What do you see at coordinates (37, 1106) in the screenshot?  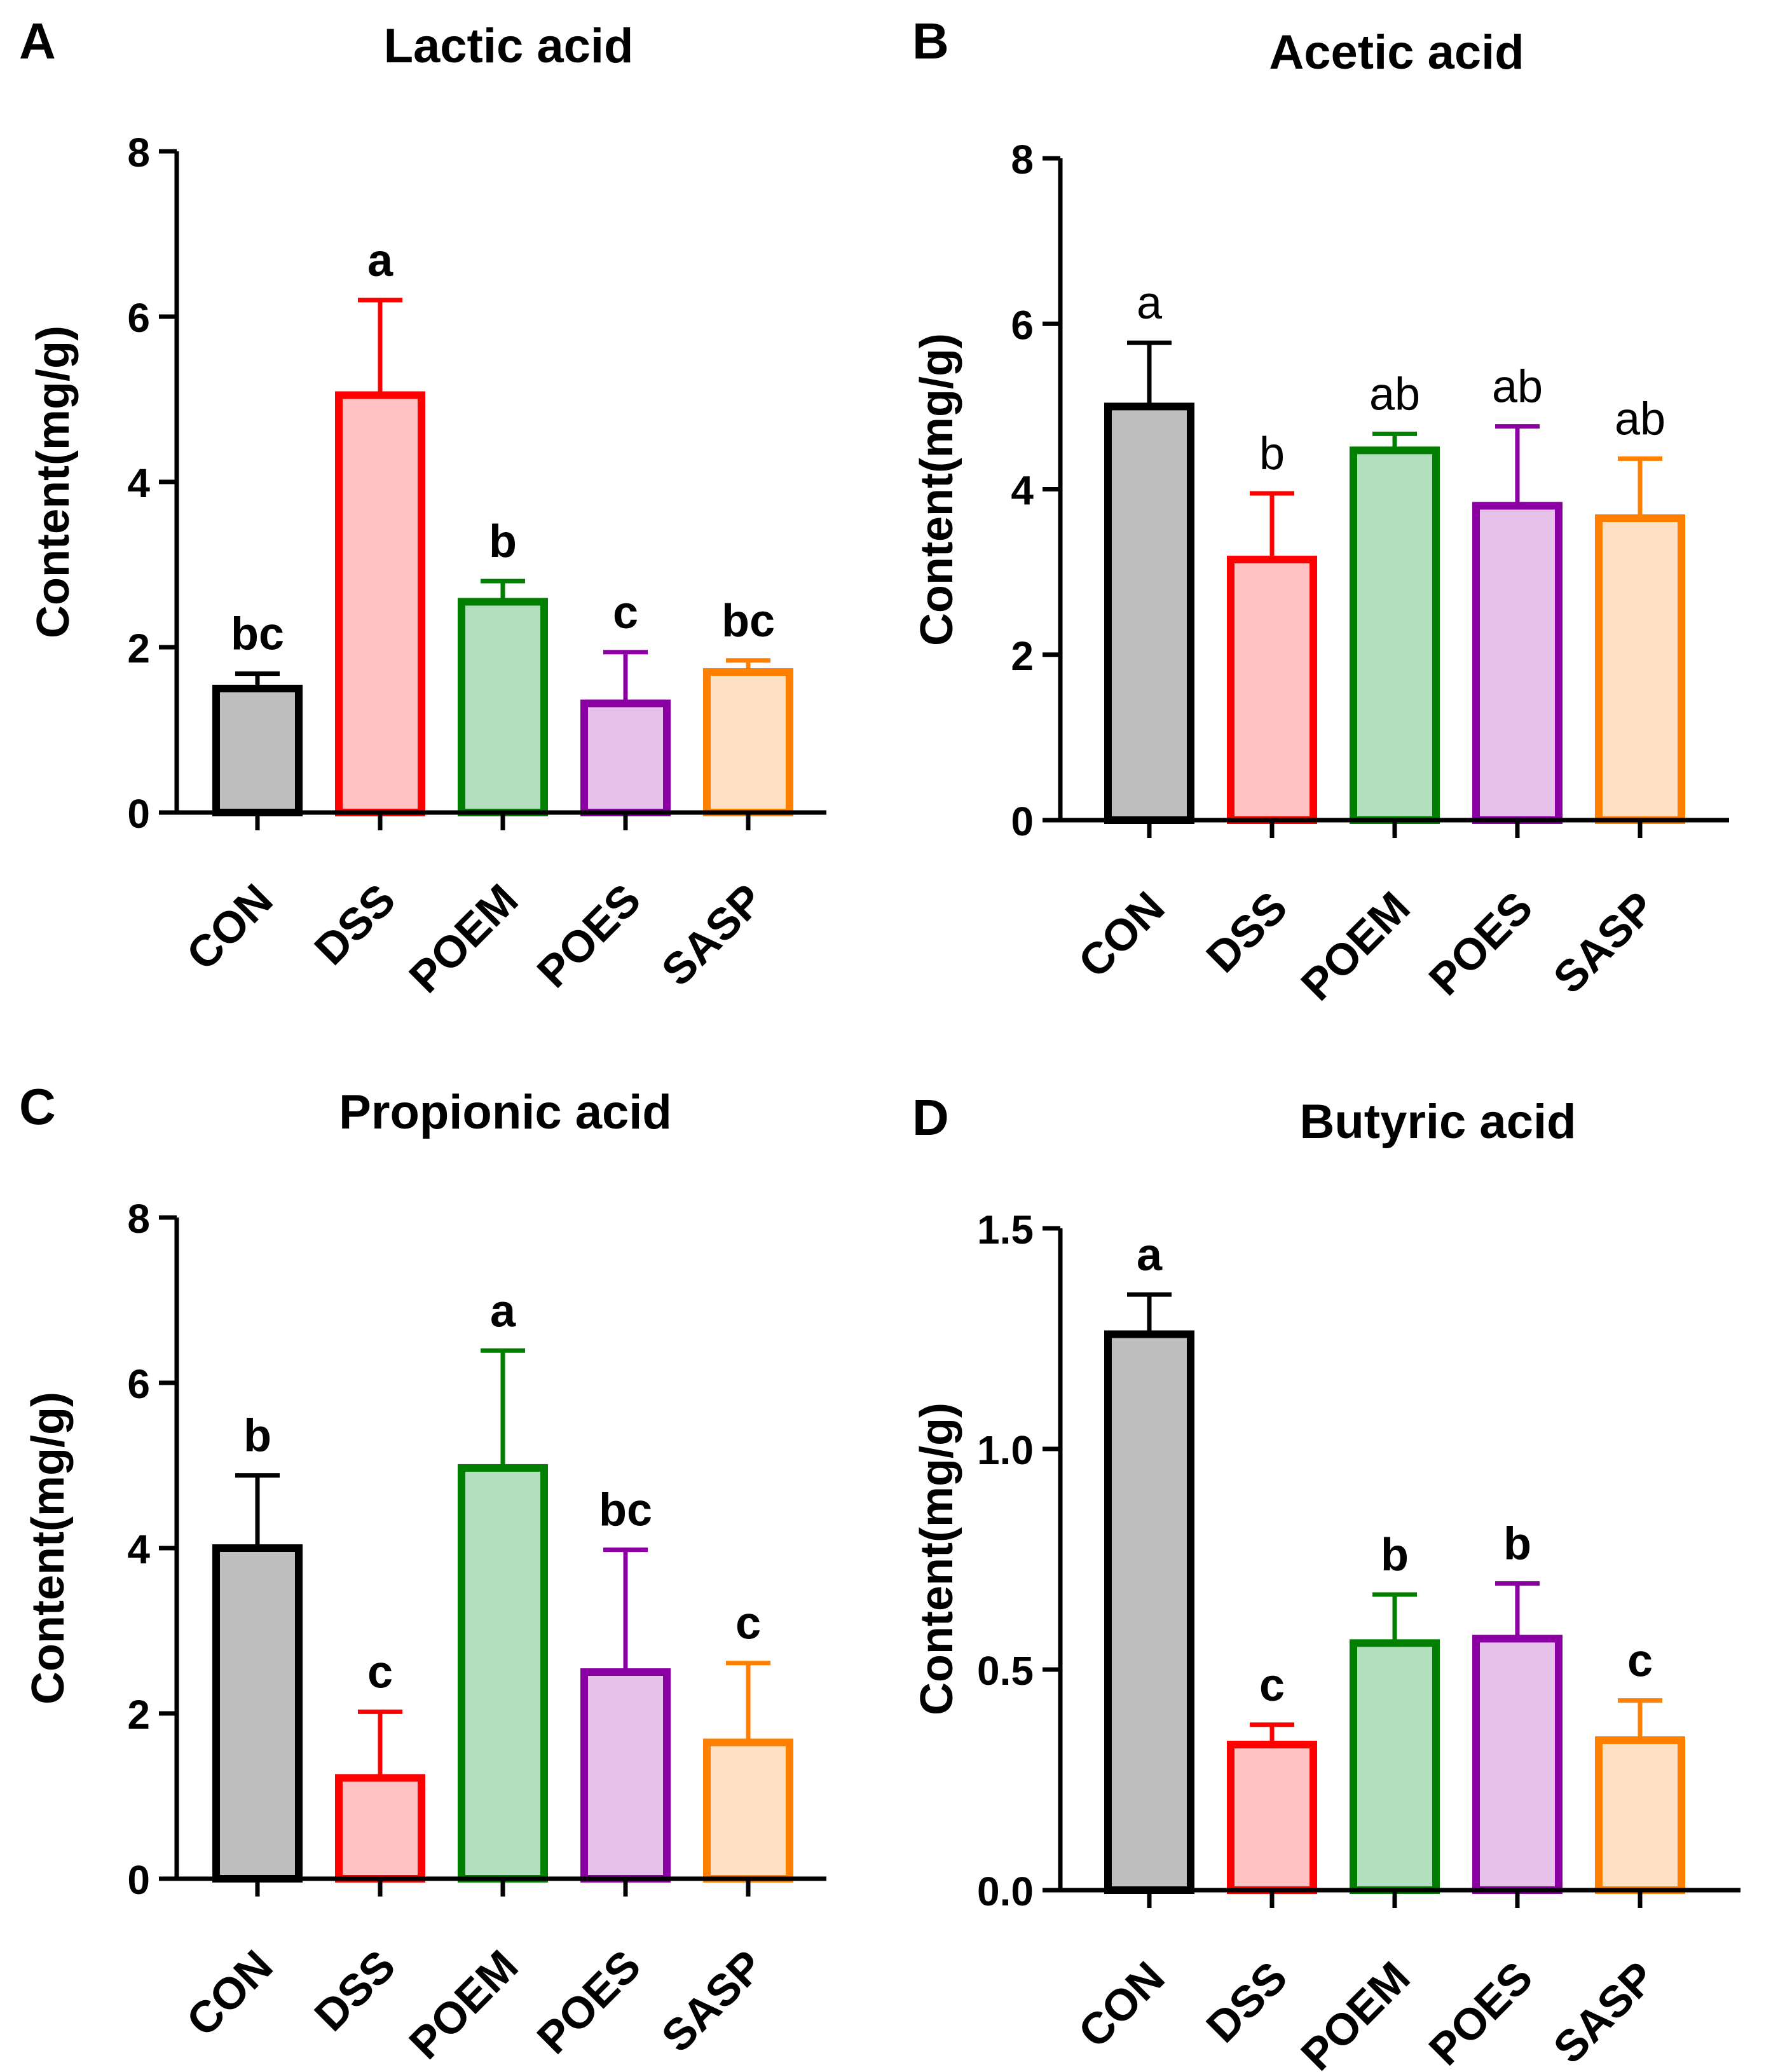 I see `panel-letter: C` at bounding box center [37, 1106].